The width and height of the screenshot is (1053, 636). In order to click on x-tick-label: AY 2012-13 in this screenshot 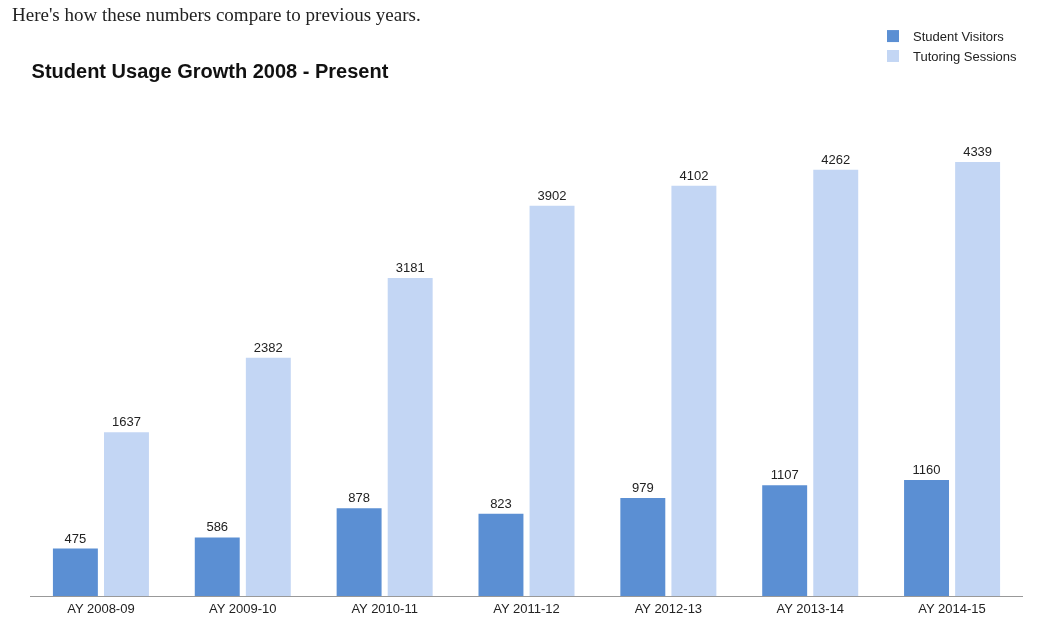, I will do `click(668, 608)`.